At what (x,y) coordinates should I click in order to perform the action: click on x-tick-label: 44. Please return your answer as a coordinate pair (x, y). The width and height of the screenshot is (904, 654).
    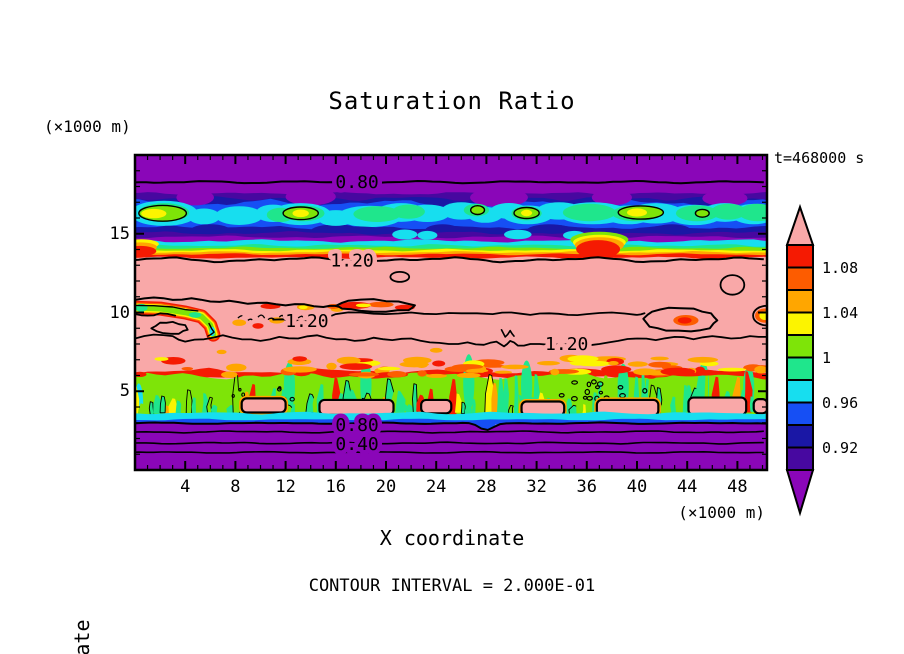
    Looking at the image, I should click on (687, 487).